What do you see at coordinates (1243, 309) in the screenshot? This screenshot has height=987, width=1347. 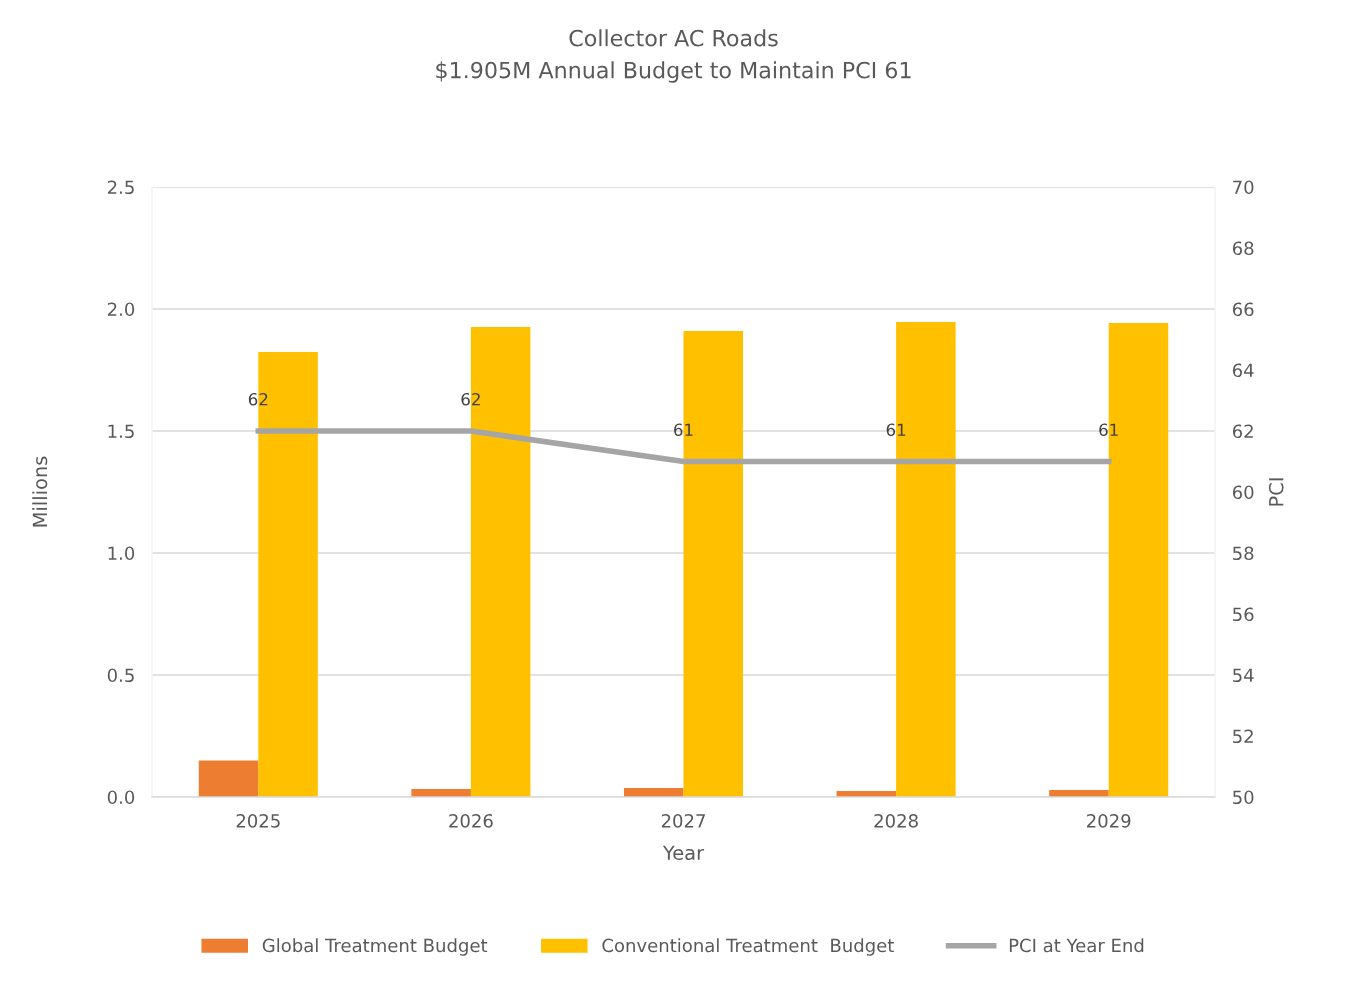 I see `y2-tick-label: 66` at bounding box center [1243, 309].